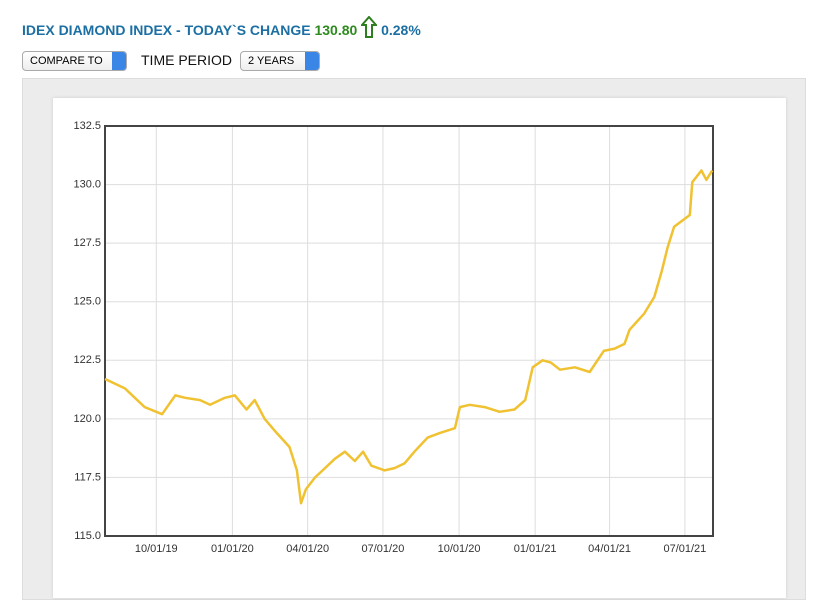 The width and height of the screenshot is (827, 600). Describe the element at coordinates (66, 61) in the screenshot. I see `select-text: COMPARE TO` at that location.